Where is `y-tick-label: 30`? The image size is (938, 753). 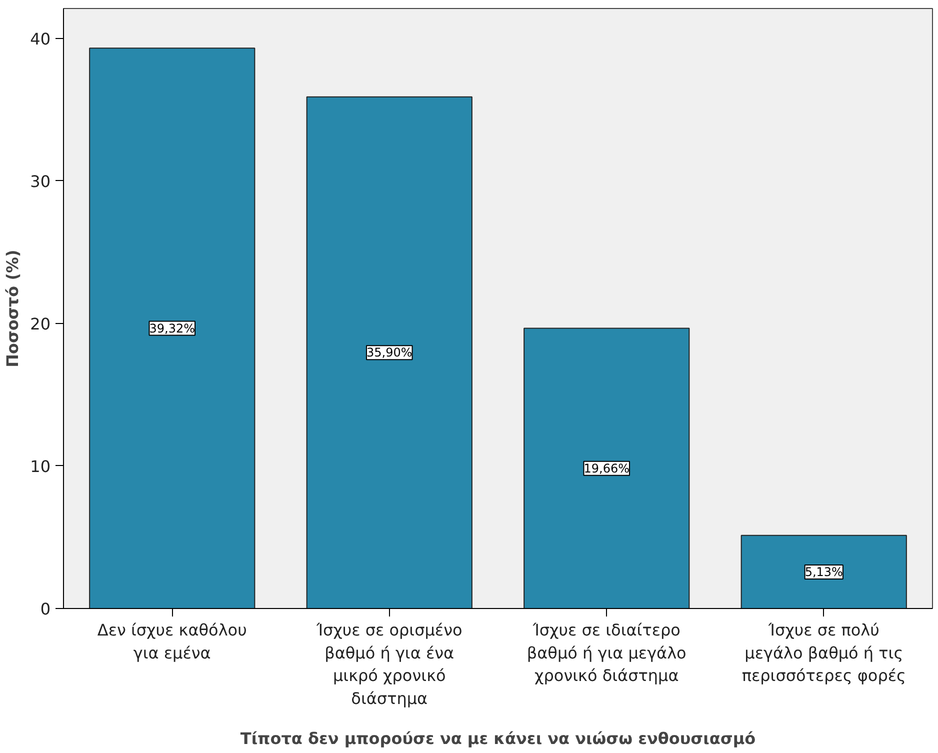
y-tick-label: 30 is located at coordinates (40, 181).